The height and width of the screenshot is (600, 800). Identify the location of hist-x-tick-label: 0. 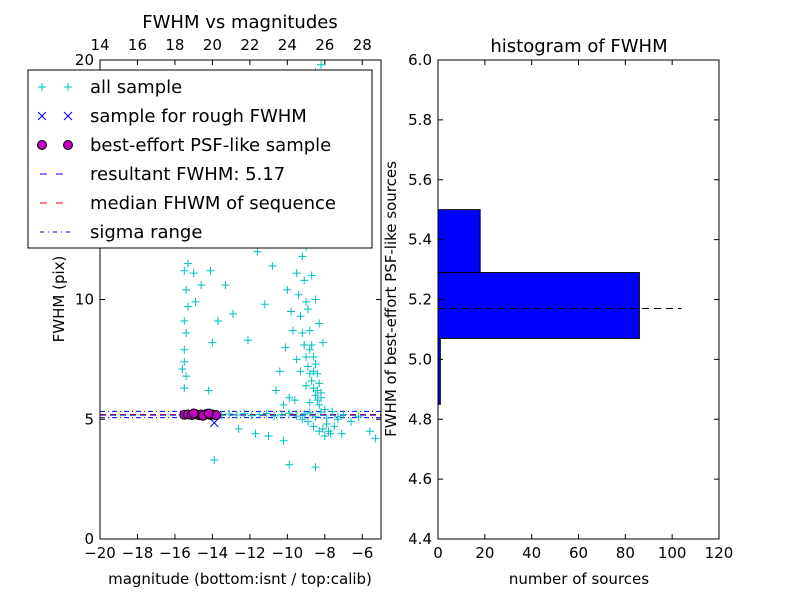
(438, 553).